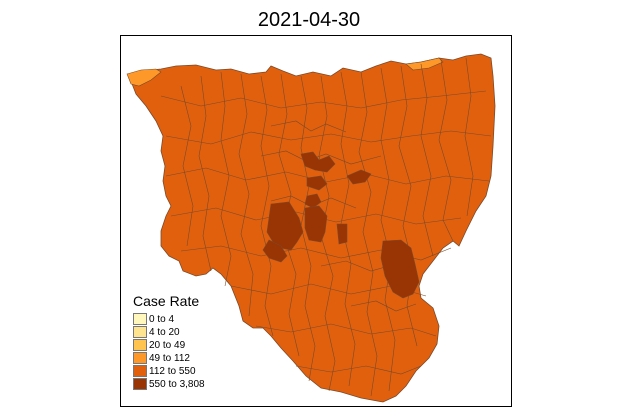 Image resolution: width=618 pixels, height=417 pixels. What do you see at coordinates (285, 226) in the screenshot?
I see `district-west-central` at bounding box center [285, 226].